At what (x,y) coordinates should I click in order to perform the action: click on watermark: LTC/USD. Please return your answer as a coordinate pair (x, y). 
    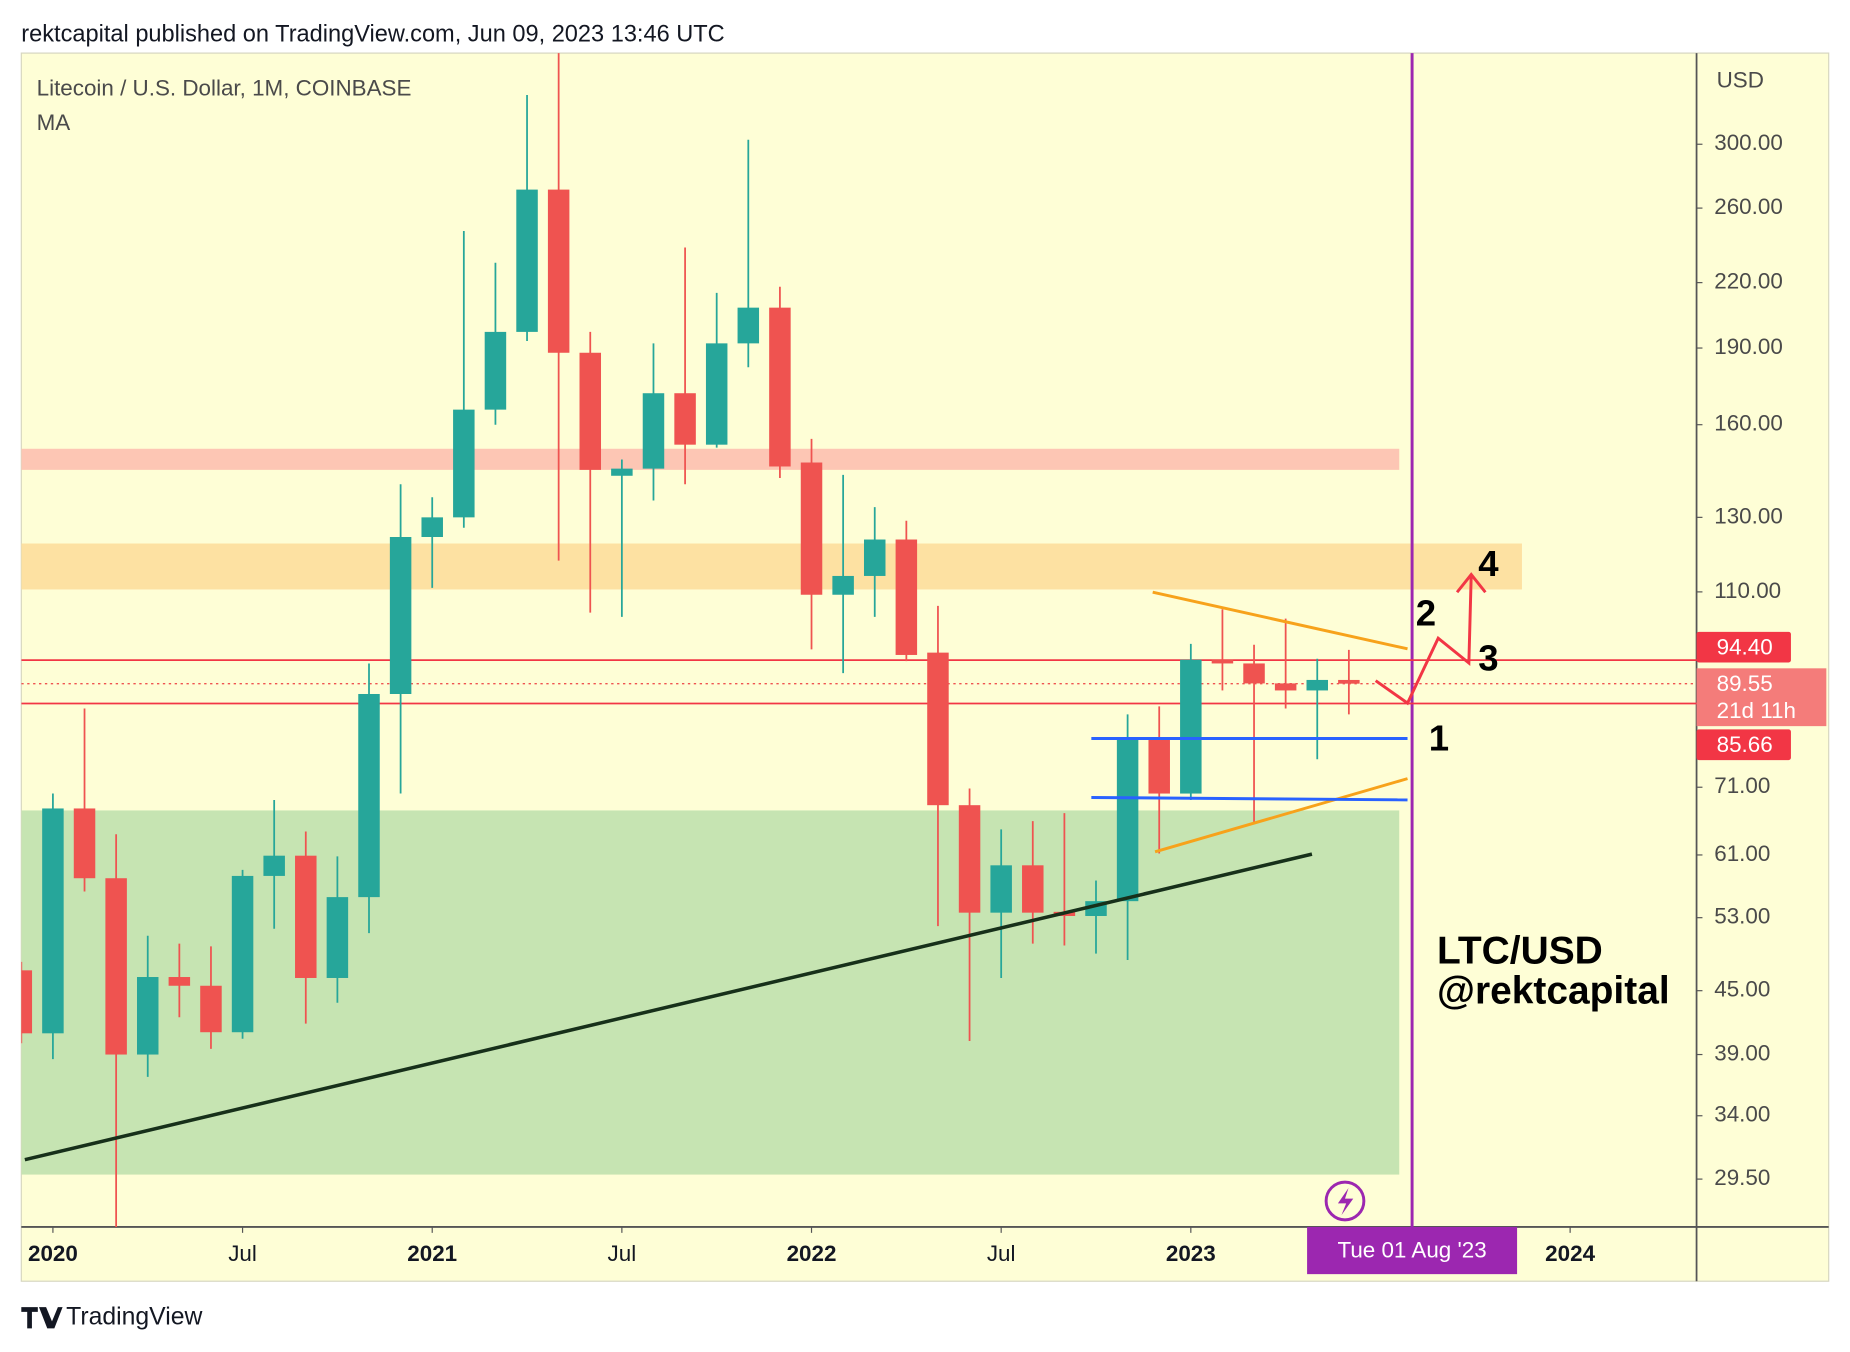
    Looking at the image, I should click on (1520, 951).